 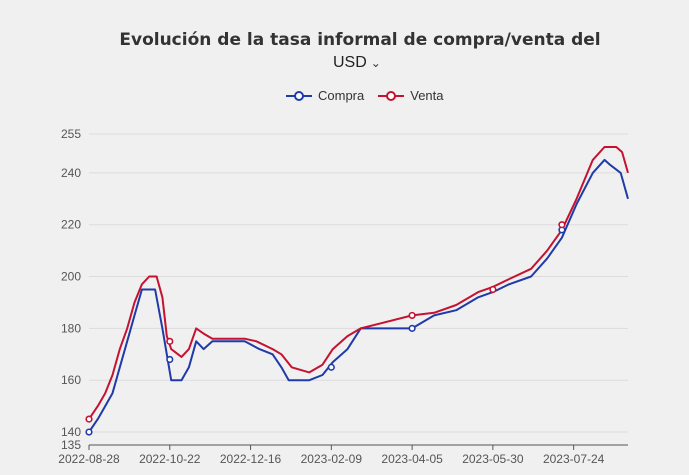 I want to click on chart-legend: Compra Venta, so click(x=365, y=95).